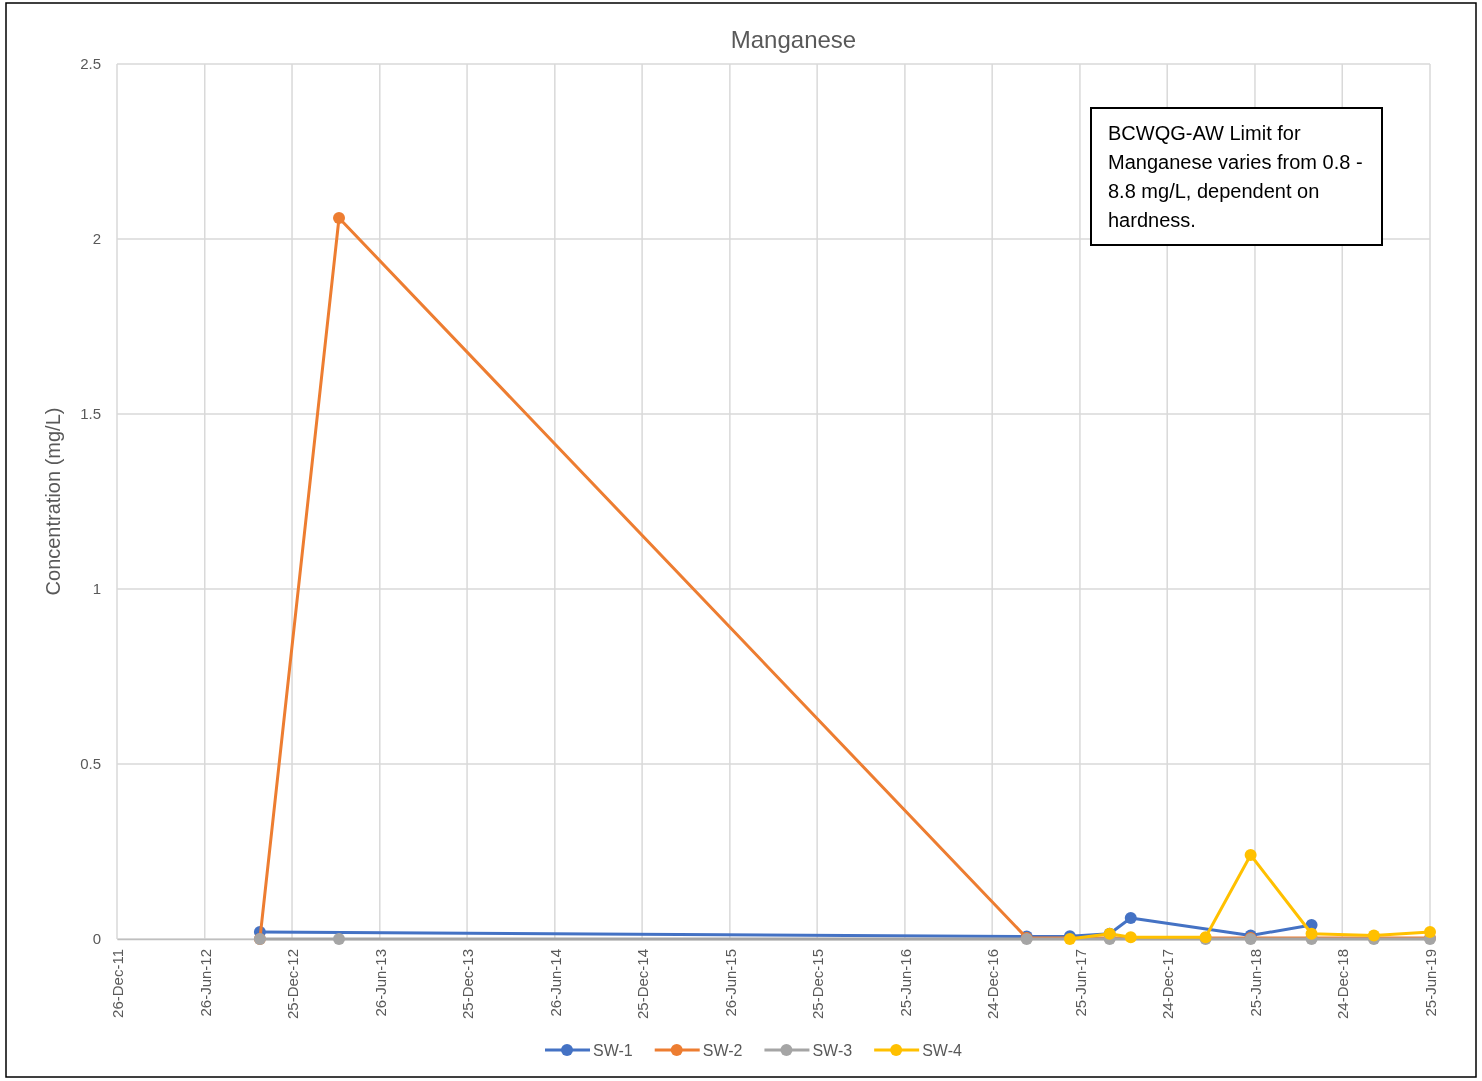 The width and height of the screenshot is (1482, 1081). Describe the element at coordinates (555, 983) in the screenshot. I see `x-tick-label: 26-Jun-14` at that location.